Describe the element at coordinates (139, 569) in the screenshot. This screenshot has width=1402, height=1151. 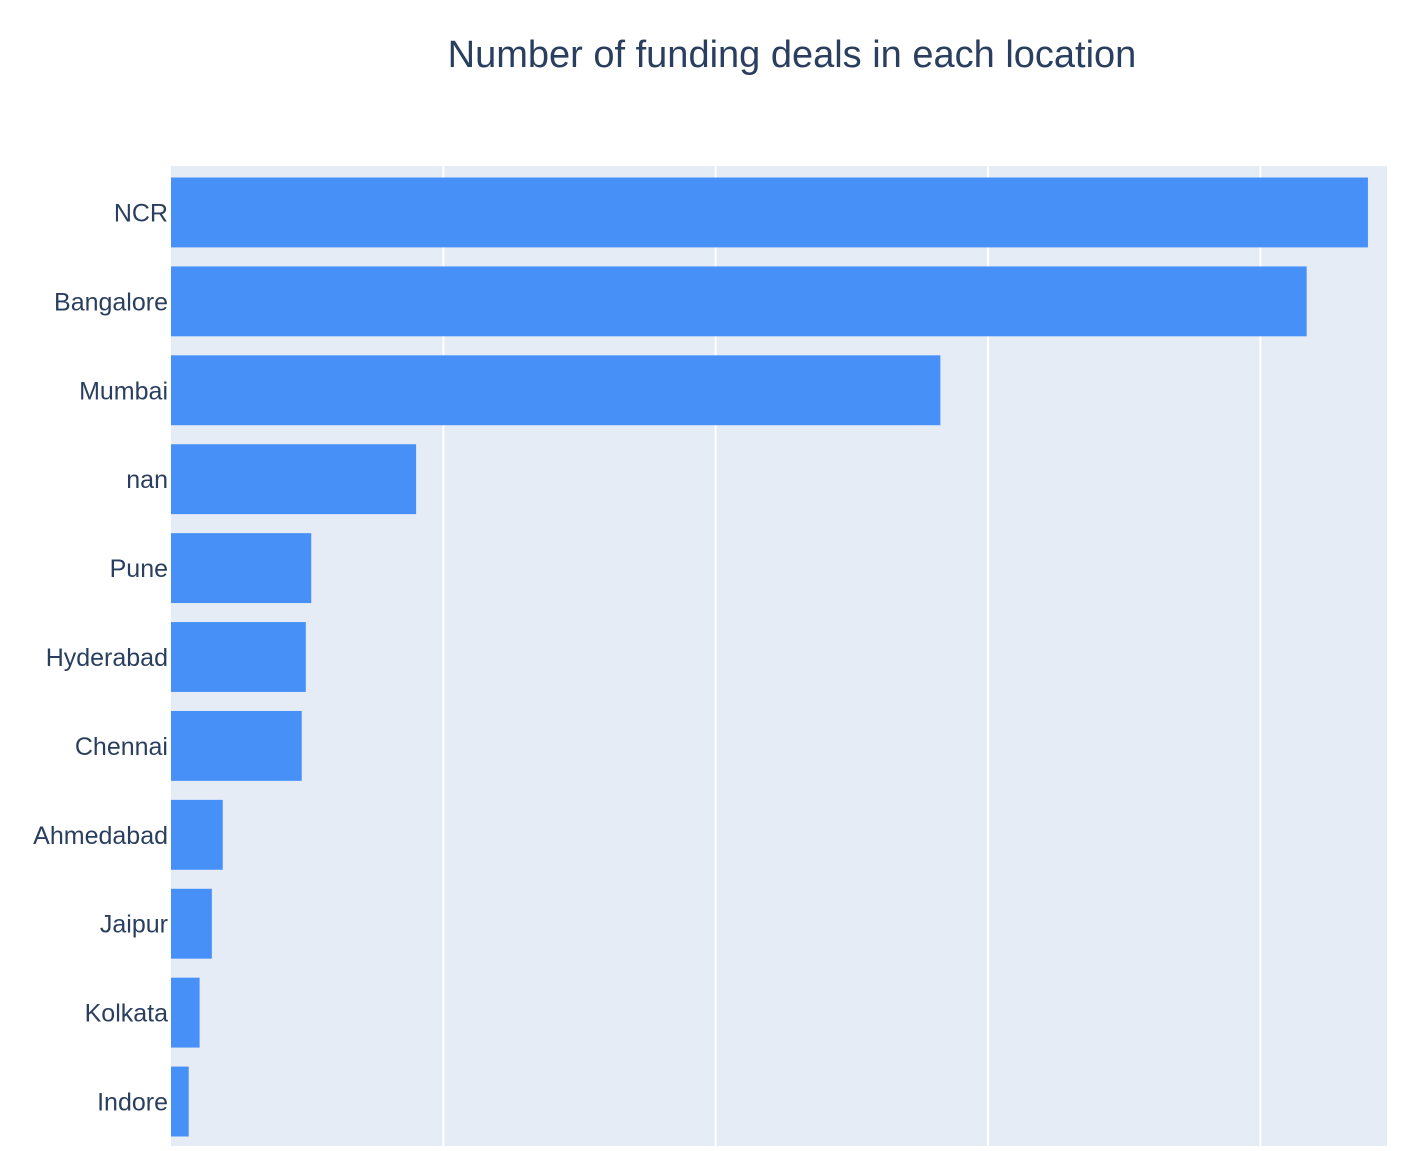
I see `y-tick-label: Pune` at that location.